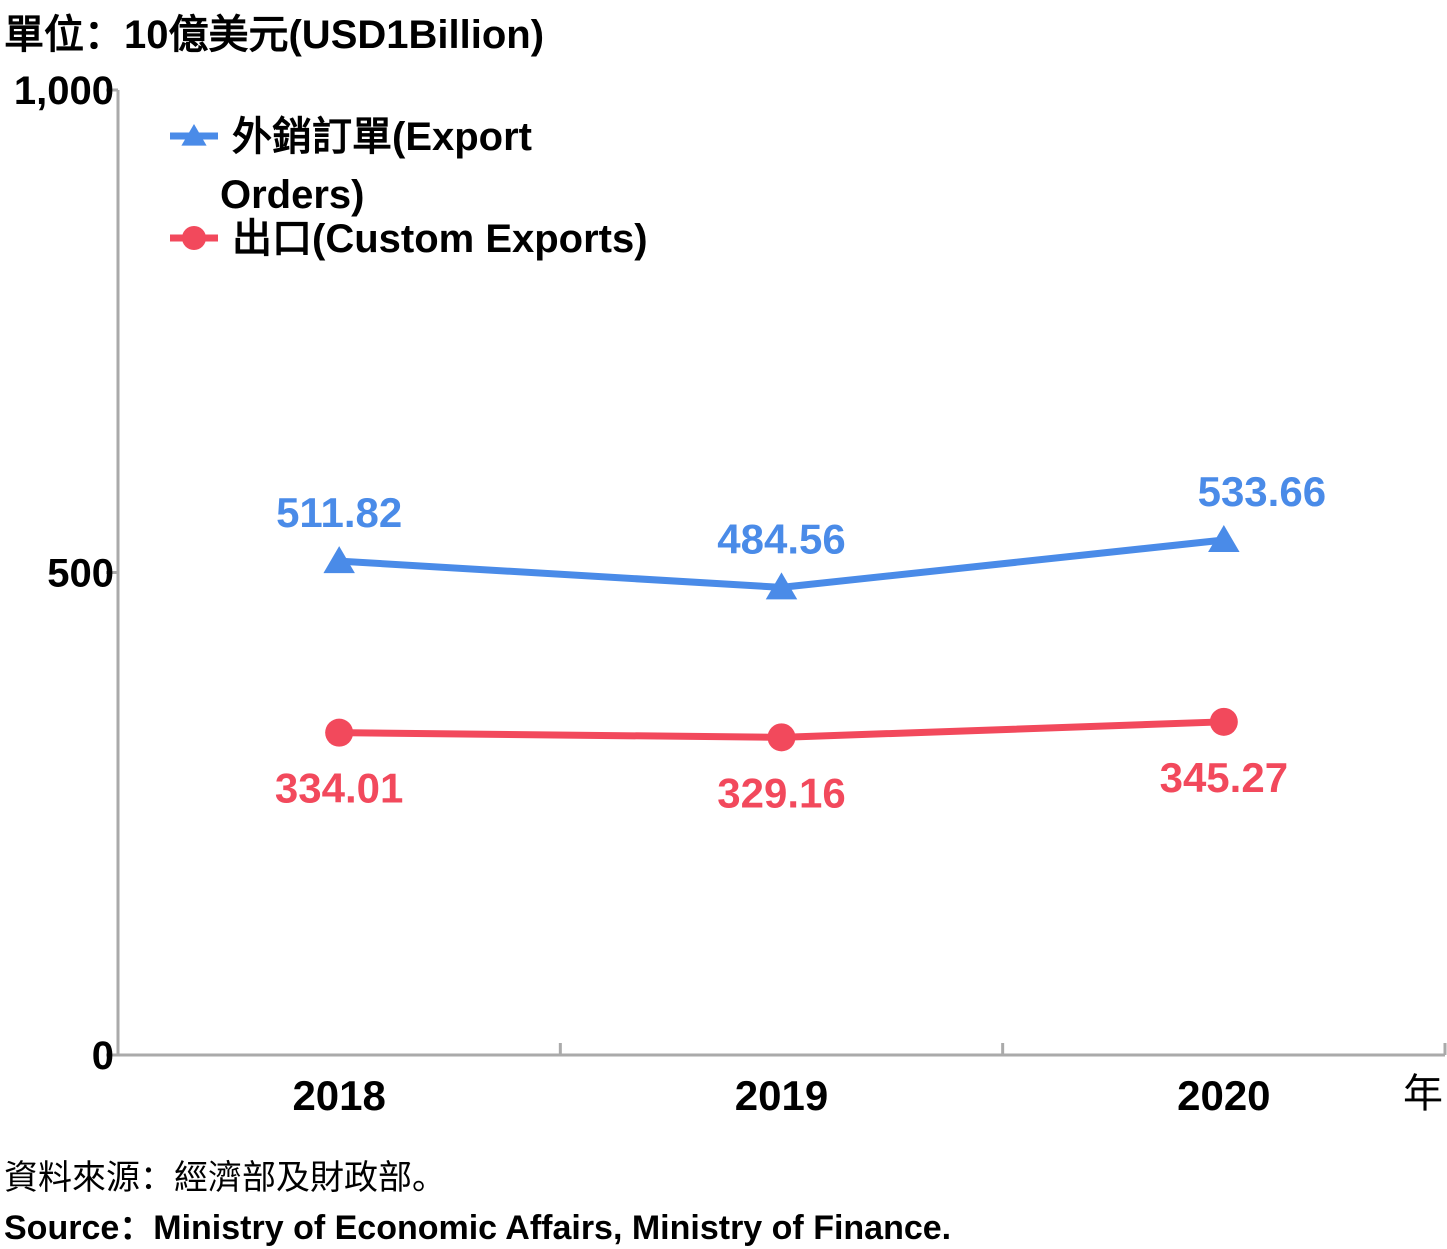 The height and width of the screenshot is (1249, 1447). I want to click on data-label: 484.56, so click(781, 538).